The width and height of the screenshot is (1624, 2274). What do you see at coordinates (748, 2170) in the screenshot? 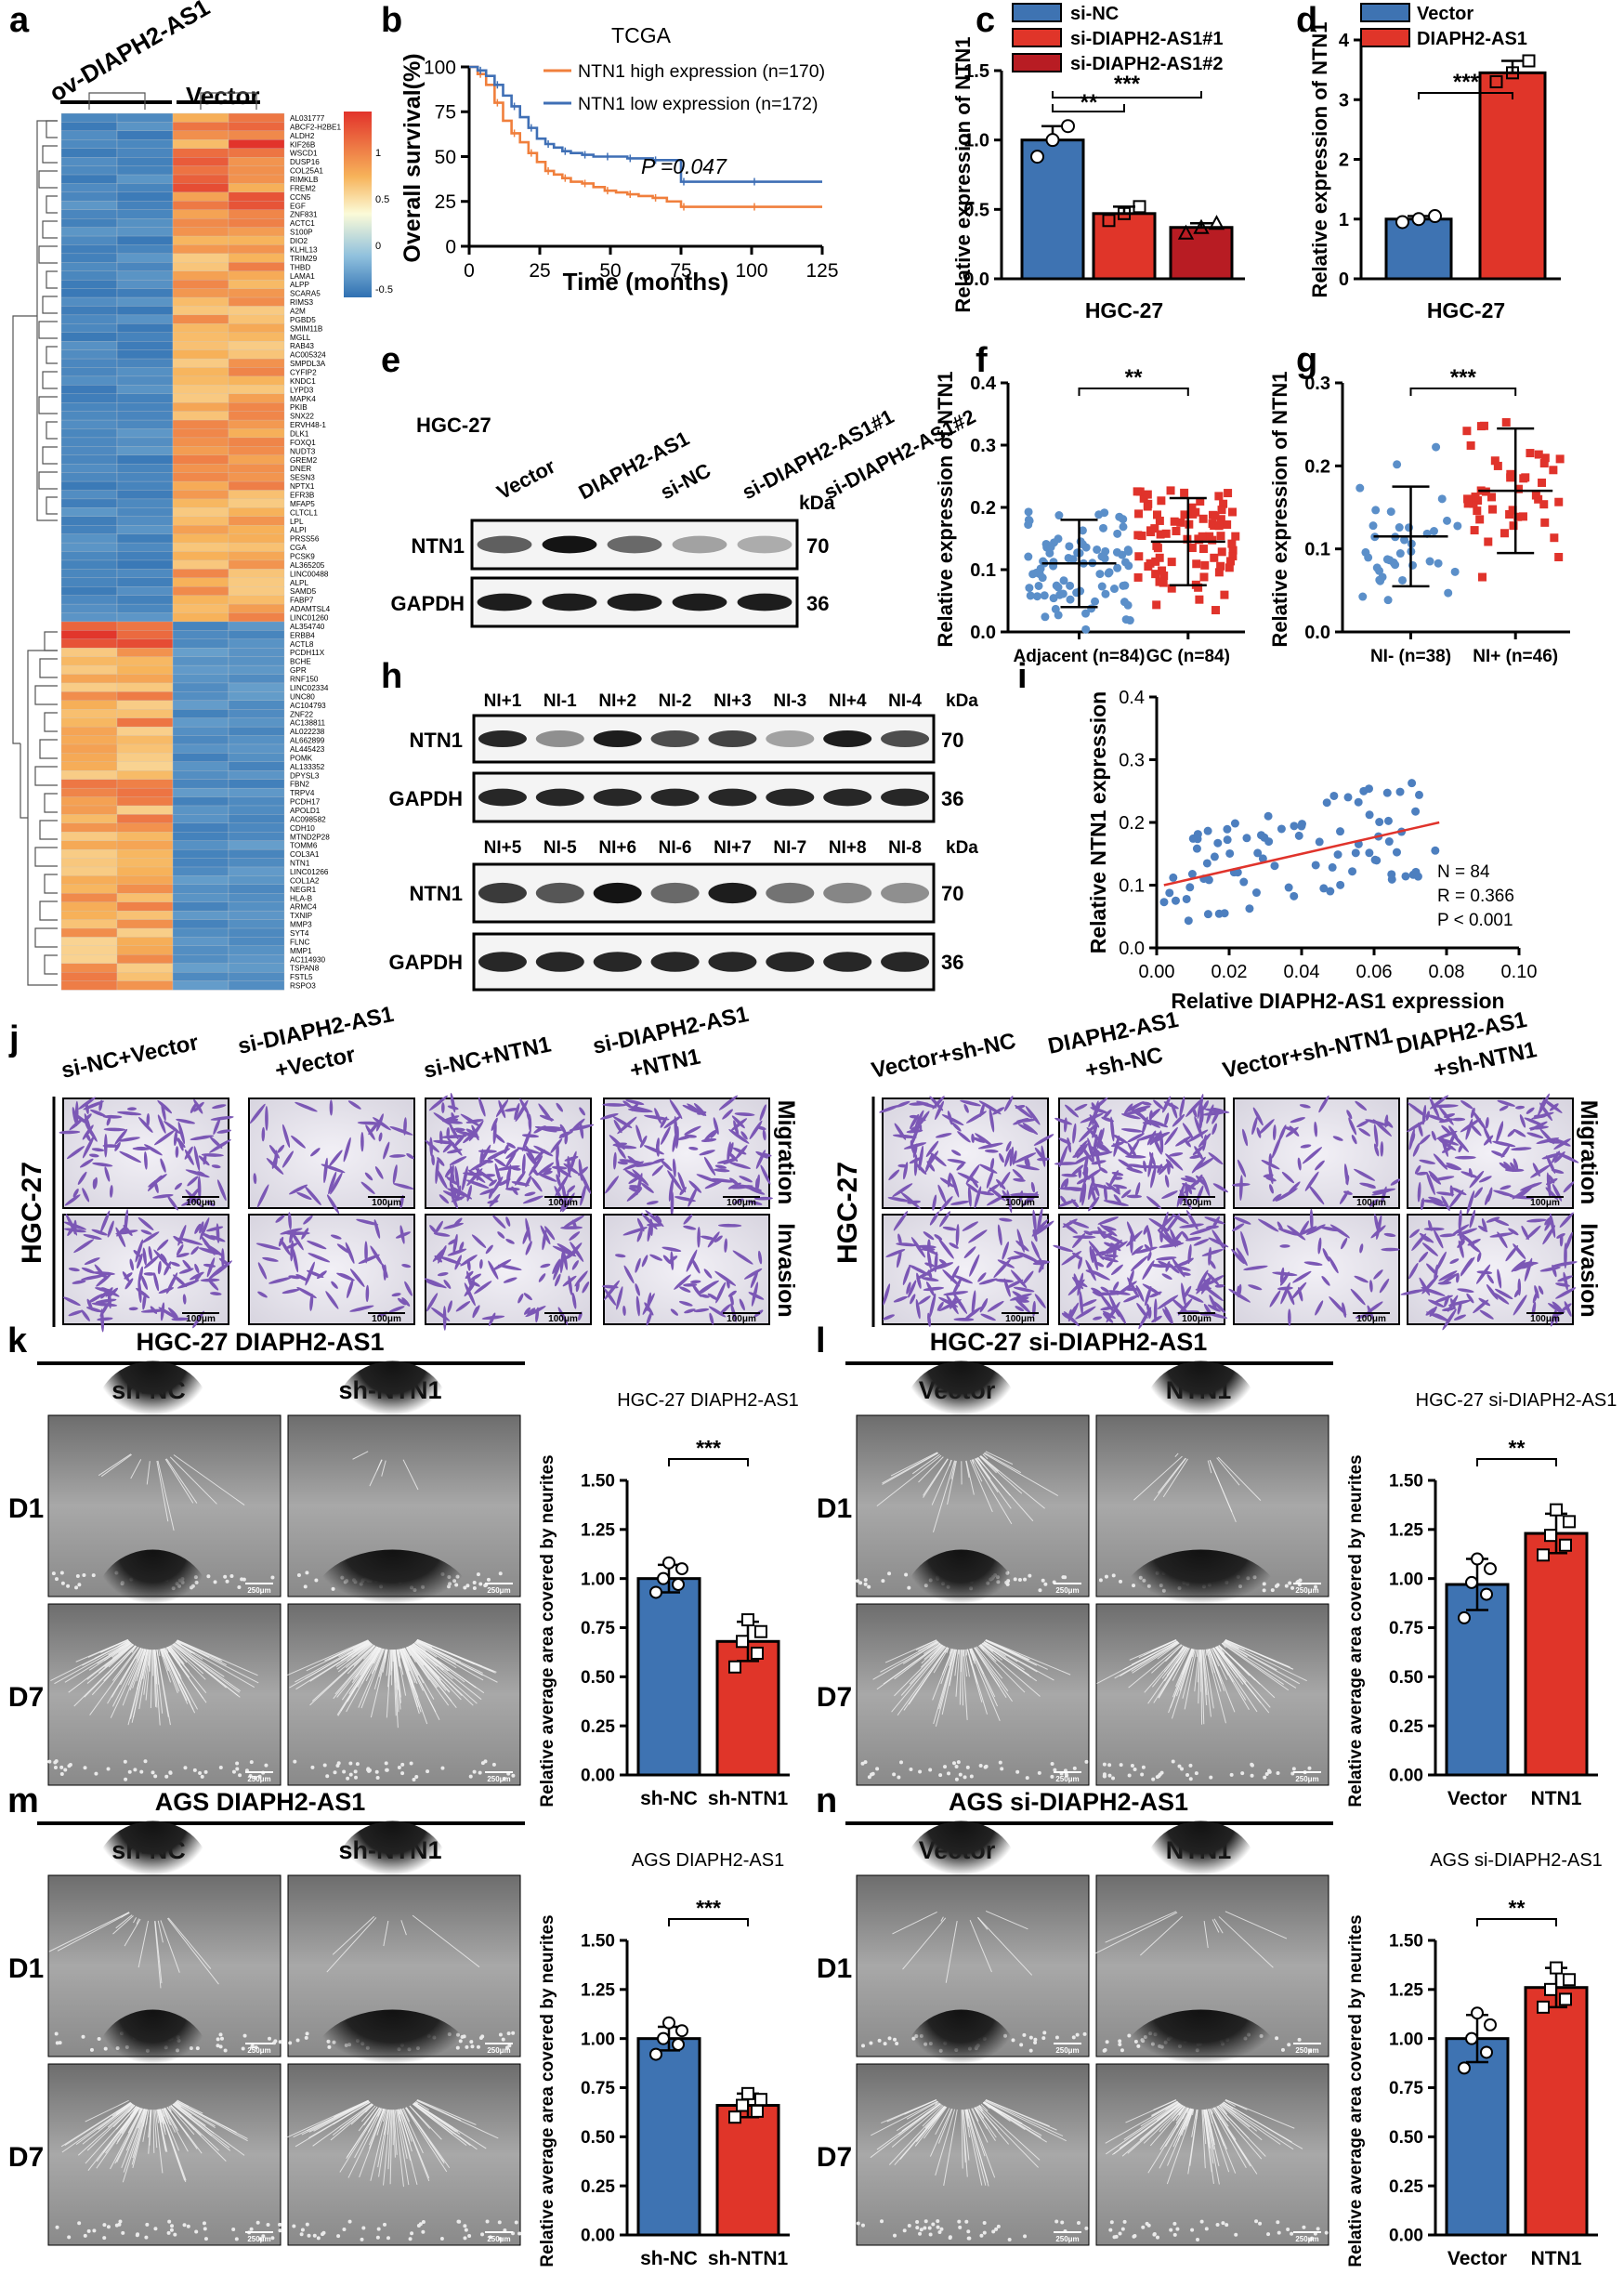
I see `bar` at bounding box center [748, 2170].